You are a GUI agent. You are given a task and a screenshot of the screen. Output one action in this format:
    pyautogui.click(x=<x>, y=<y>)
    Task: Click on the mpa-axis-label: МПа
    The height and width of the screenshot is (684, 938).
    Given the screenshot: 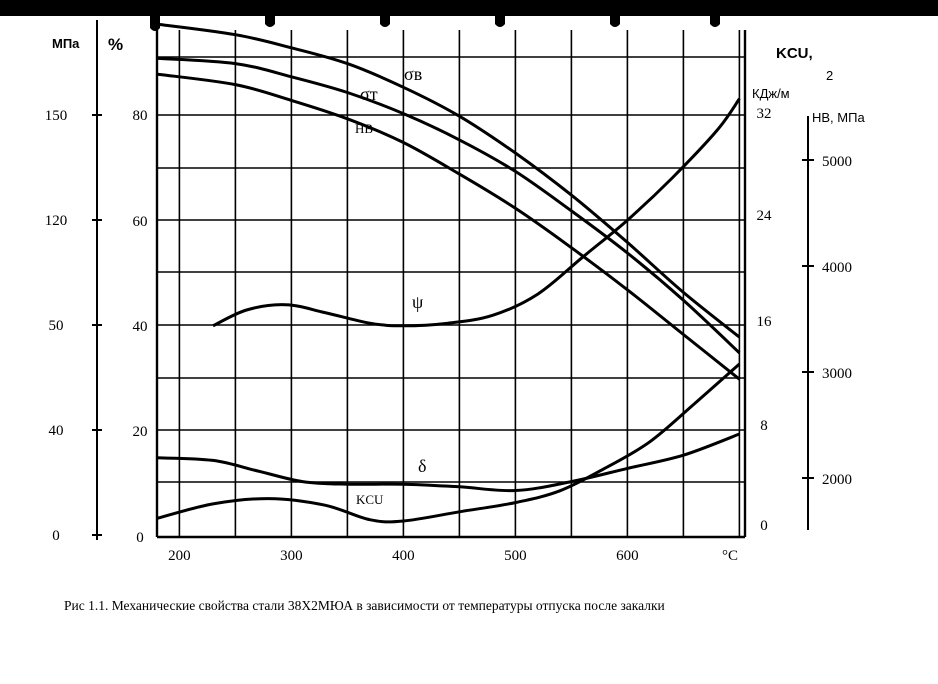 What is the action you would take?
    pyautogui.click(x=66, y=43)
    